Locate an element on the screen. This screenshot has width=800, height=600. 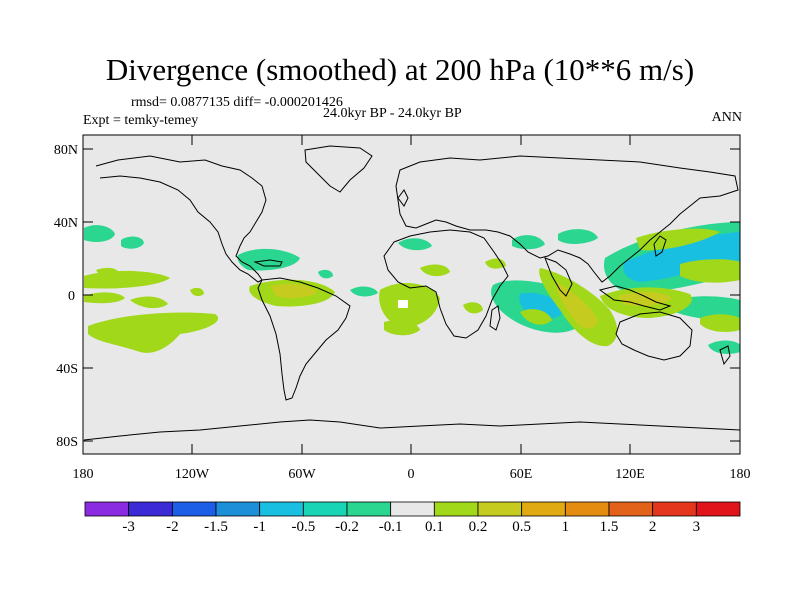
colorbar-label: -0.2 is located at coordinates (347, 527).